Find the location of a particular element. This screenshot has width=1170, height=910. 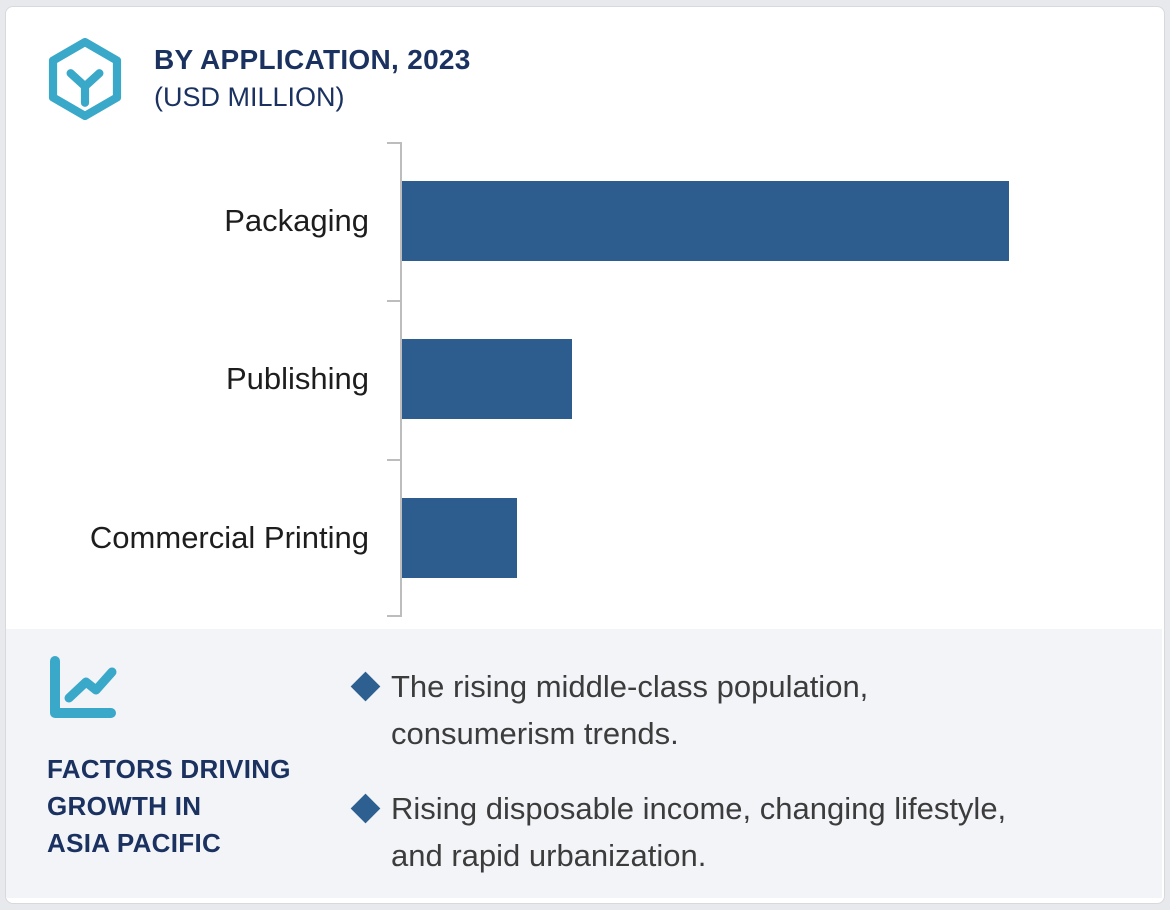

bar-commercial-printing is located at coordinates (460, 537).